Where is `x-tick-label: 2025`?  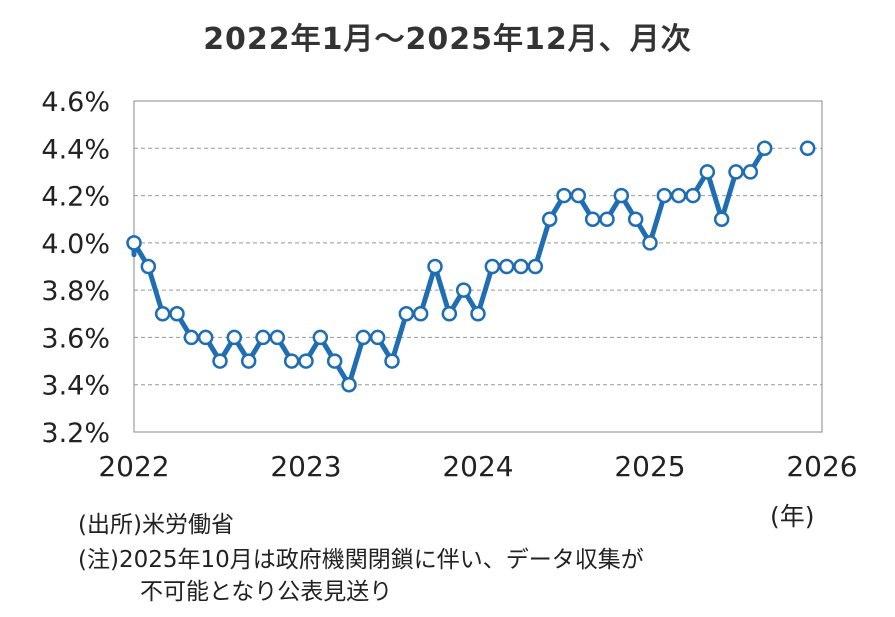 x-tick-label: 2025 is located at coordinates (649, 466).